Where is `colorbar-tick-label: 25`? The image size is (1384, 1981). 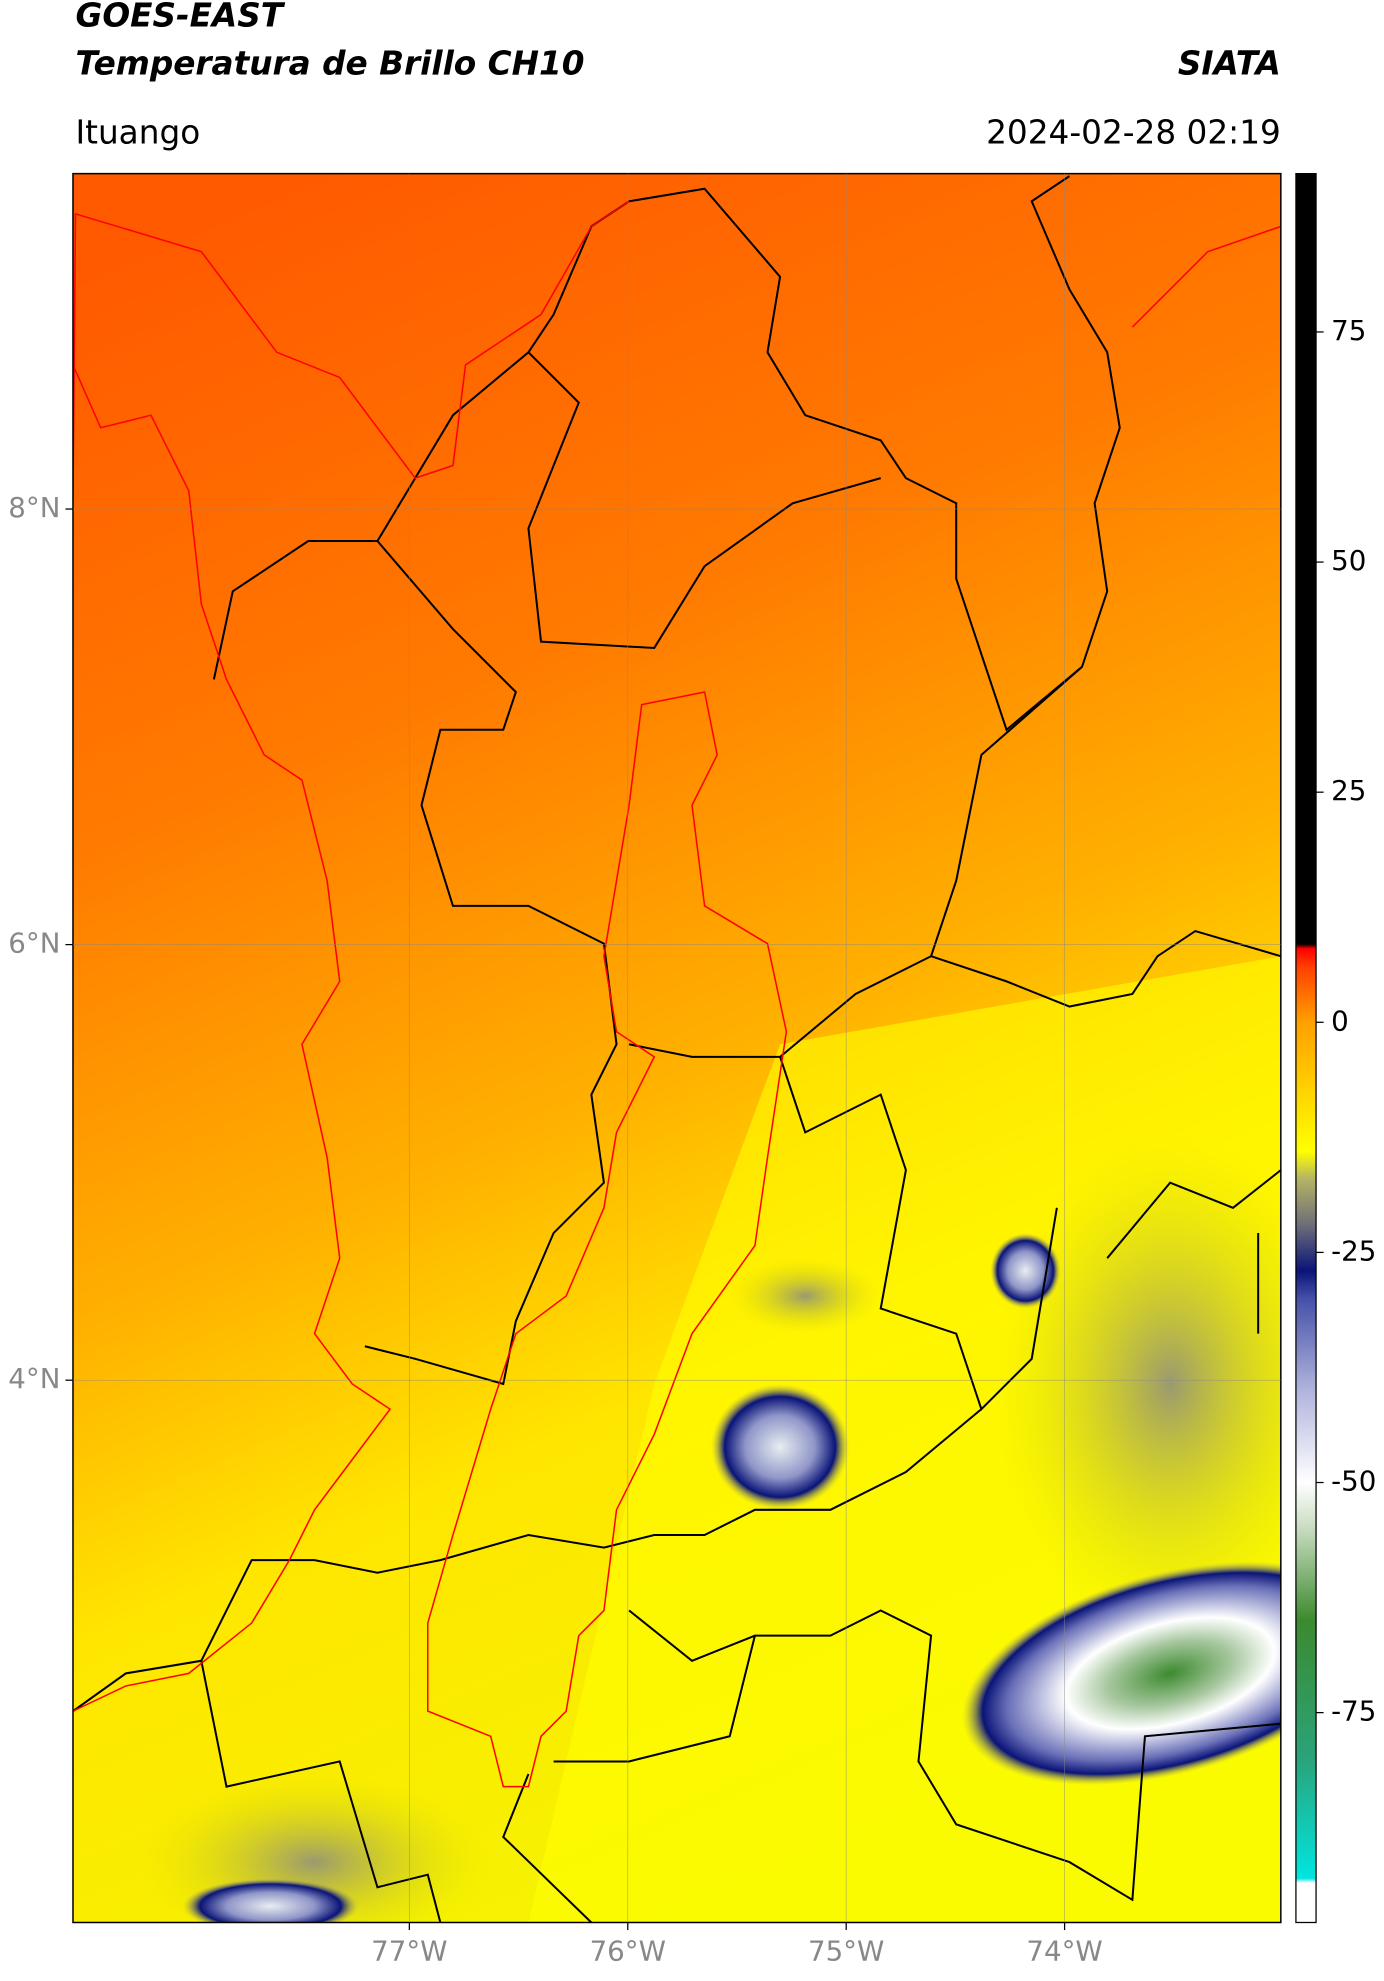 colorbar-tick-label: 25 is located at coordinates (1348, 790).